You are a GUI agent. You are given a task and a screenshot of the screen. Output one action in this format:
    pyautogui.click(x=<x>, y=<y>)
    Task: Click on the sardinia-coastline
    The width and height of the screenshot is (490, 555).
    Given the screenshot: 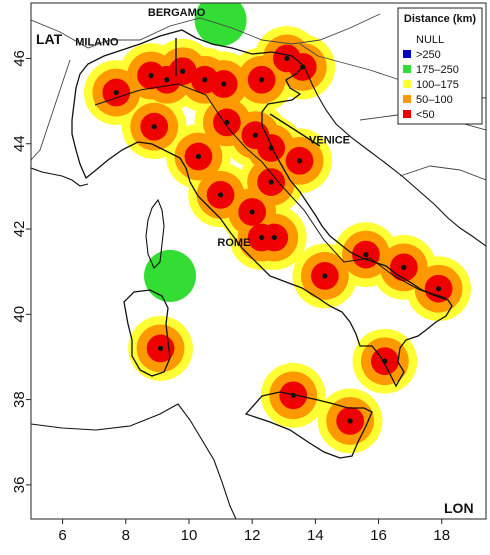 What is the action you would take?
    pyautogui.click(x=147, y=333)
    